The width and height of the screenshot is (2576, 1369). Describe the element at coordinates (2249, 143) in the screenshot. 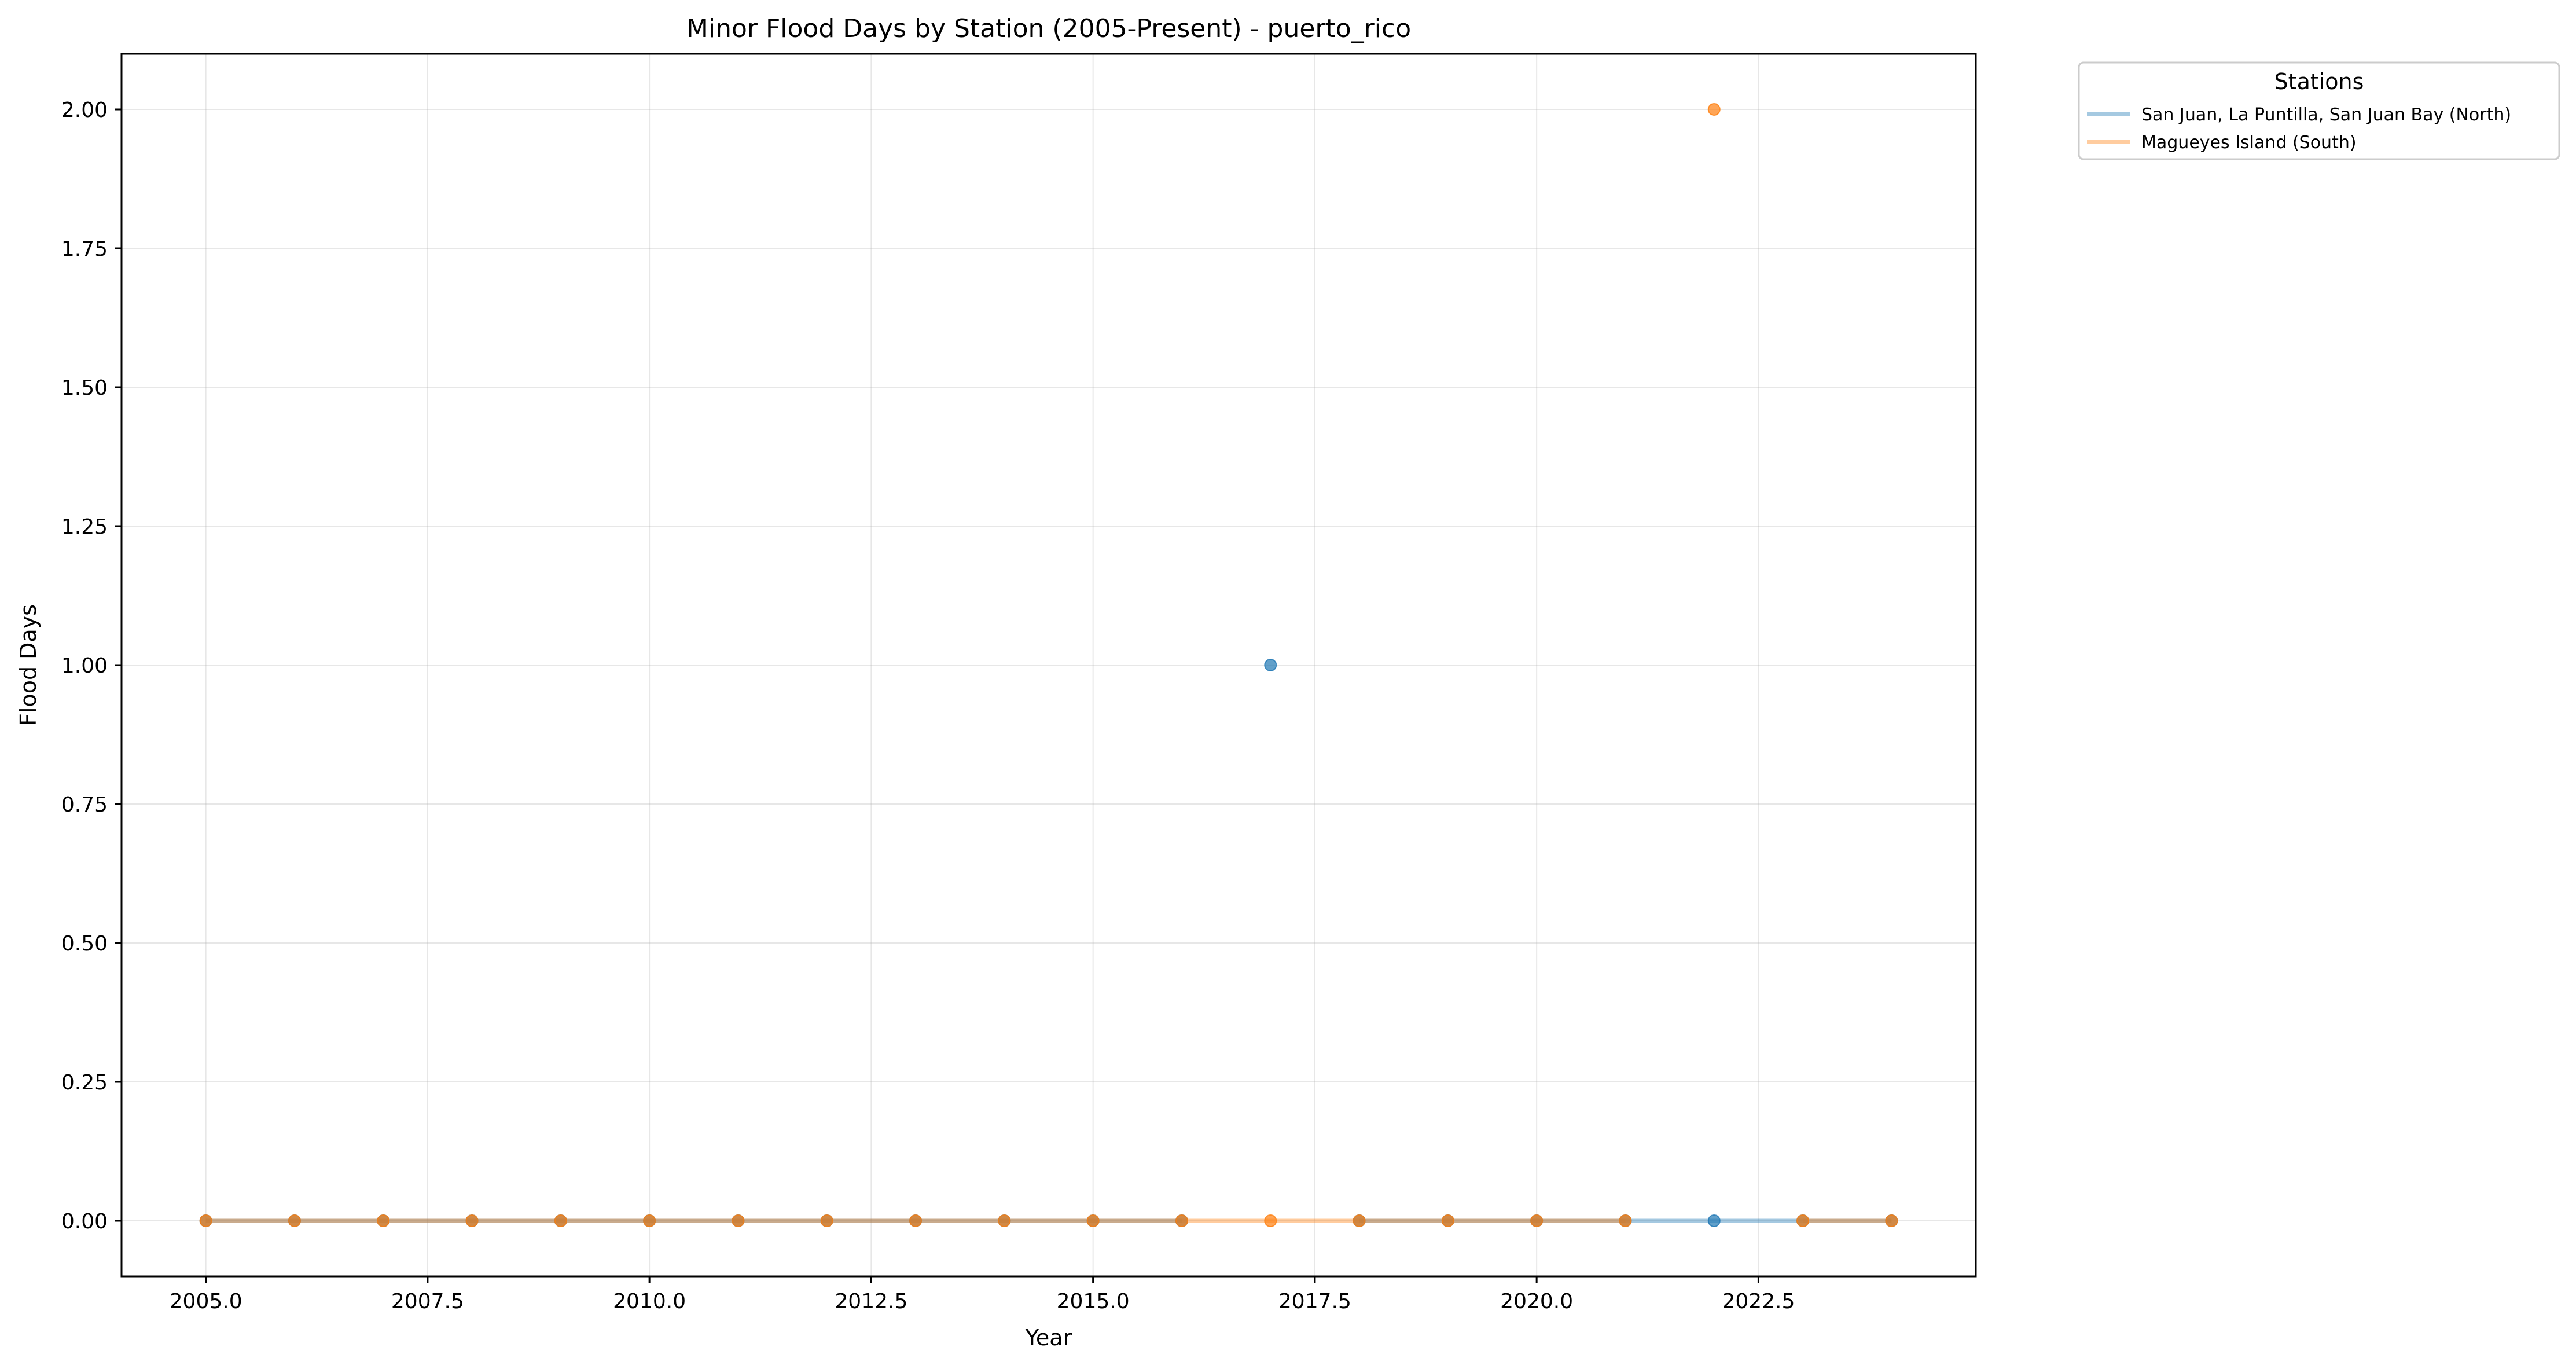

I see `legend-label-south: Magueyes Island (South)` at that location.